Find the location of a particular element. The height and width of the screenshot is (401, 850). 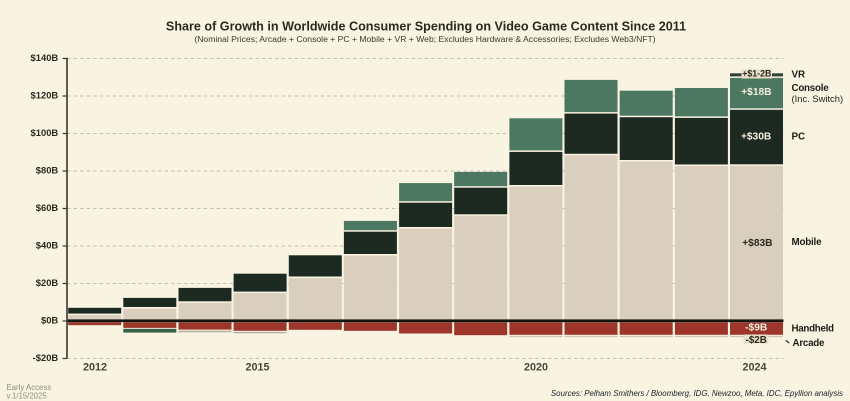

svg-text: VR is located at coordinates (799, 74).